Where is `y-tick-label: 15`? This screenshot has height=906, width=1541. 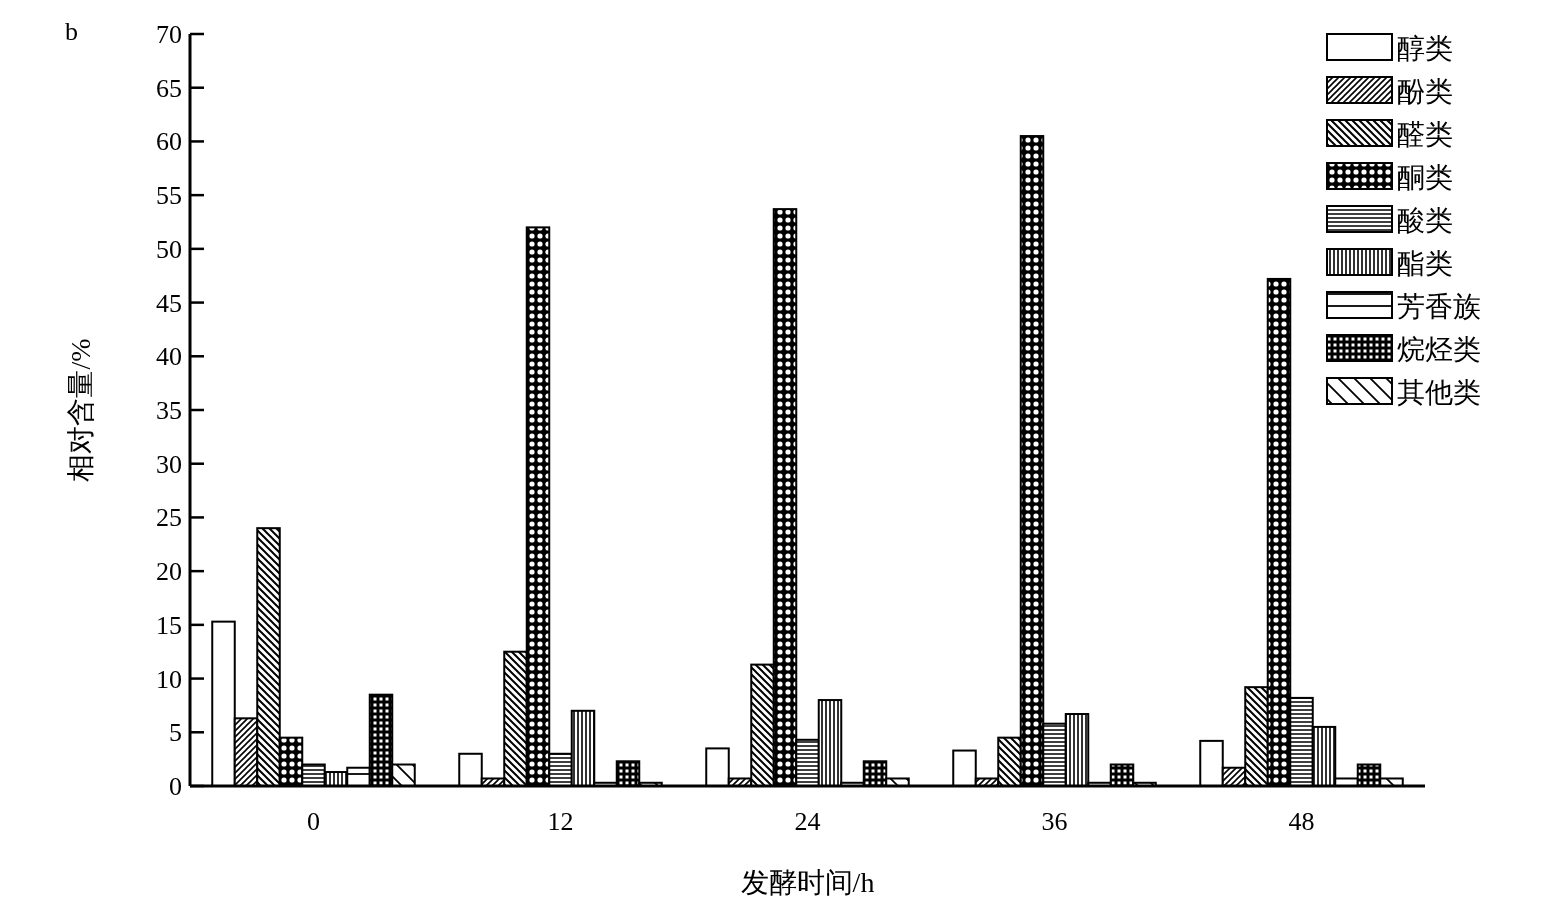
y-tick-label: 15 is located at coordinates (169, 625).